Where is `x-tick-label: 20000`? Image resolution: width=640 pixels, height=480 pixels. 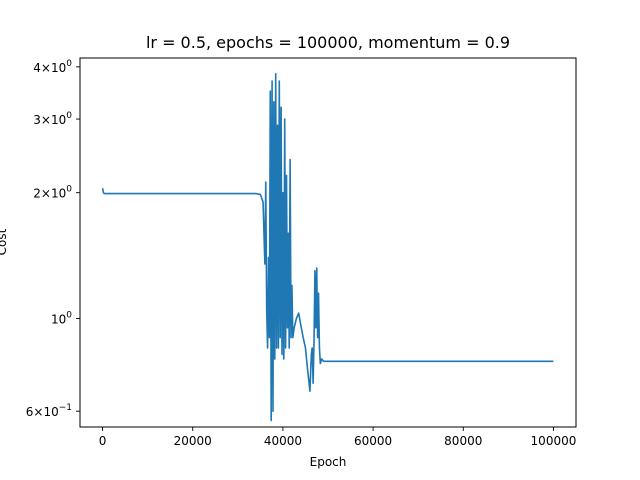
x-tick-label: 20000 is located at coordinates (193, 441).